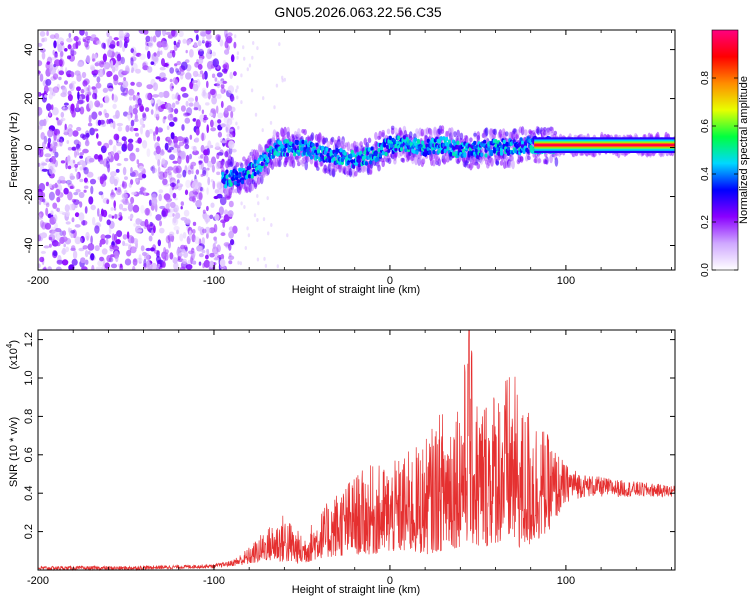 The image size is (750, 600). I want to click on y-tick-label: 0.2, so click(29, 531).